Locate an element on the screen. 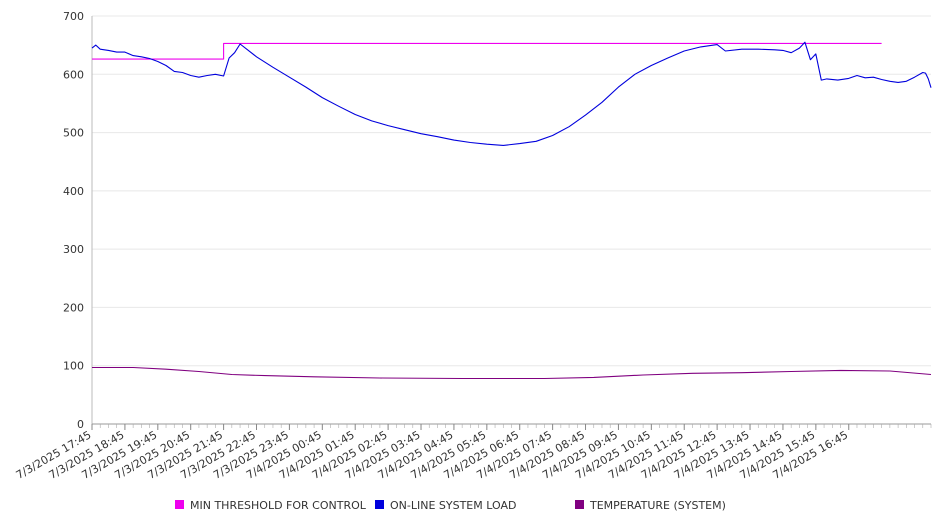 This screenshot has height=526, width=946. y-tick-label: 600 is located at coordinates (73, 74).